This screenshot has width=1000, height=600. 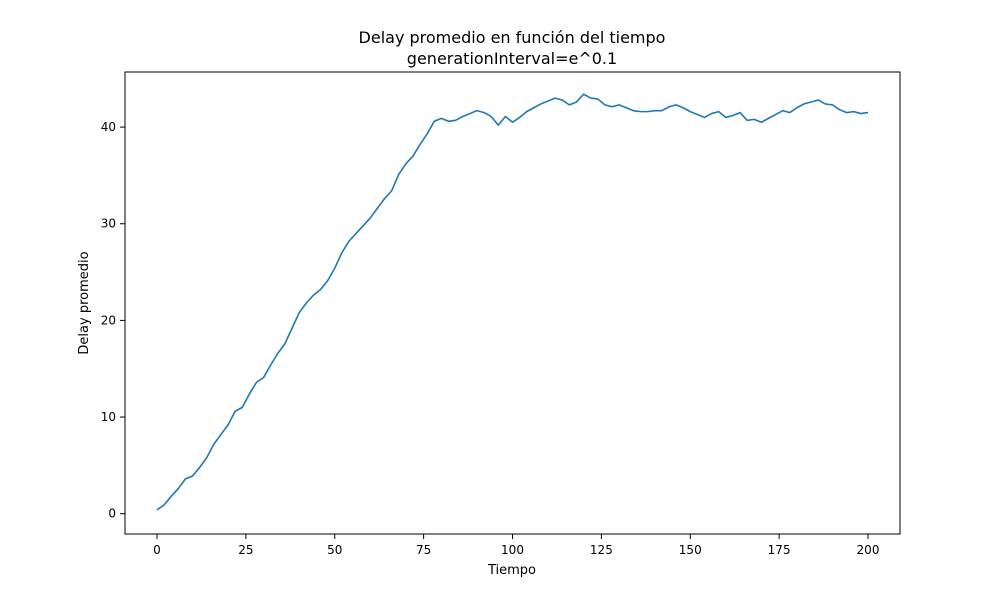 I want to click on y-axis: 0 10 20 30 40, so click(x=113, y=320).